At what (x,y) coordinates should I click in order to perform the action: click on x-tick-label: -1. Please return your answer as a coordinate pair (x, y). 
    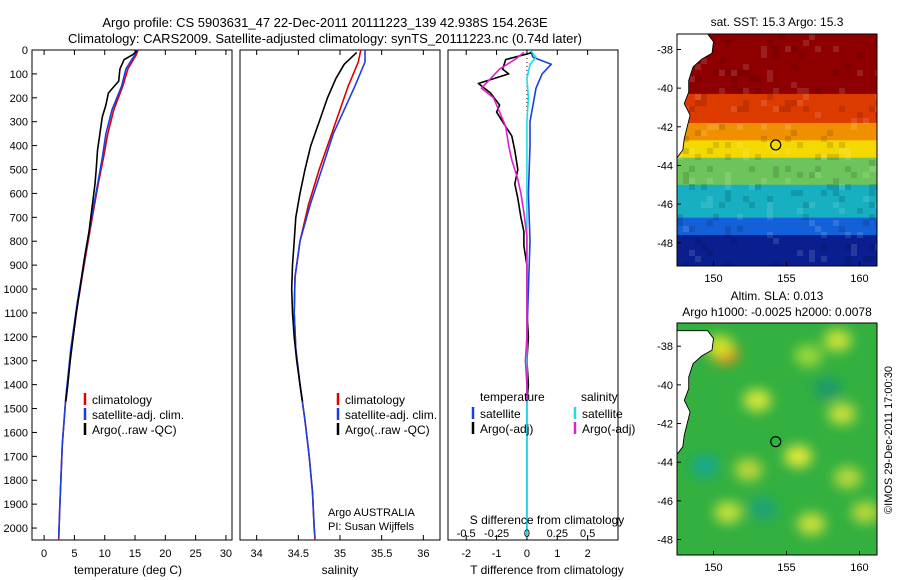
    Looking at the image, I should click on (497, 554).